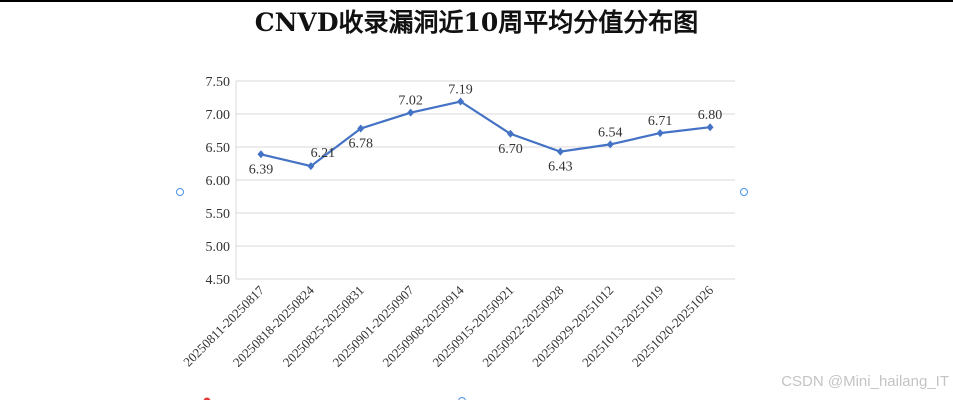 This screenshot has height=400, width=953. What do you see at coordinates (865, 381) in the screenshot?
I see `watermark: CSDN @Mini_hailang_IT` at bounding box center [865, 381].